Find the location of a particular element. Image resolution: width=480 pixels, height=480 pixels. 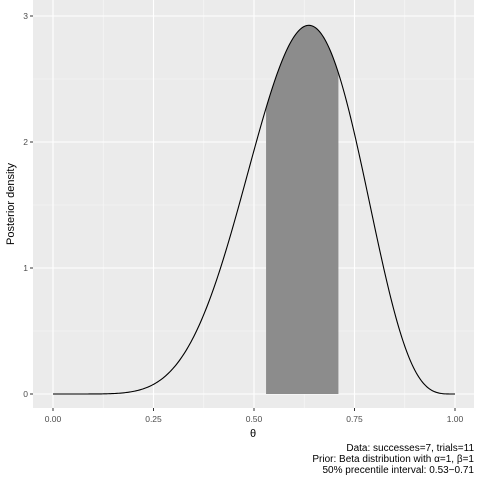

caption-line-interval: 50% precentile interval: 0.53−0.71 is located at coordinates (399, 470).